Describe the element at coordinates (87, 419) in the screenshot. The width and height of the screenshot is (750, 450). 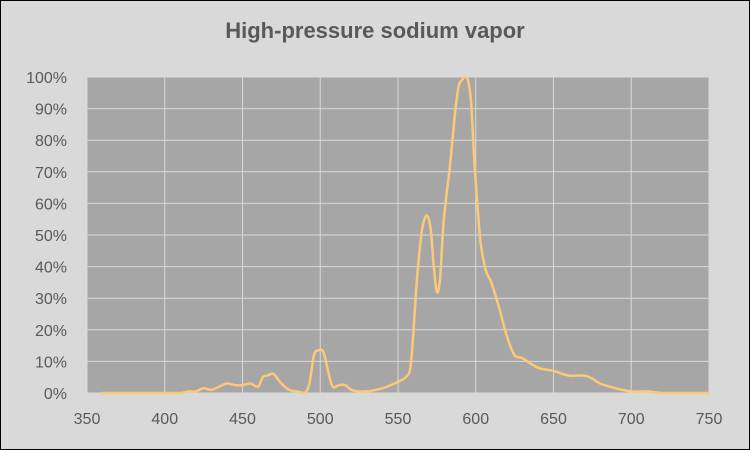
I see `x-tick-label: 350` at that location.